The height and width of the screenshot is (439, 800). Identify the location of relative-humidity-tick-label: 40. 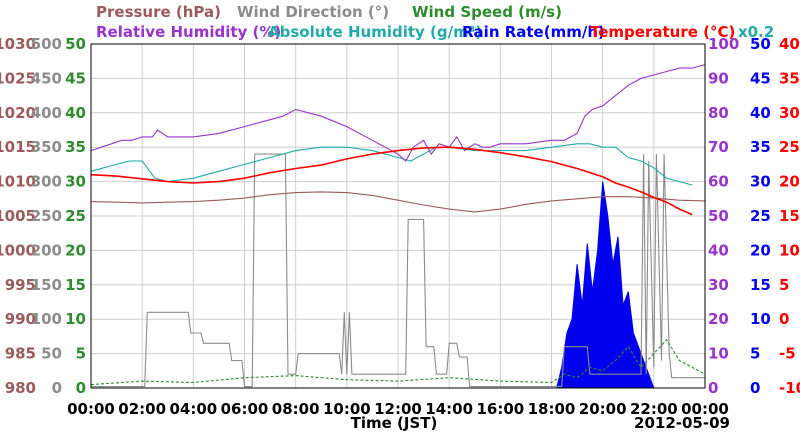
(718, 250).